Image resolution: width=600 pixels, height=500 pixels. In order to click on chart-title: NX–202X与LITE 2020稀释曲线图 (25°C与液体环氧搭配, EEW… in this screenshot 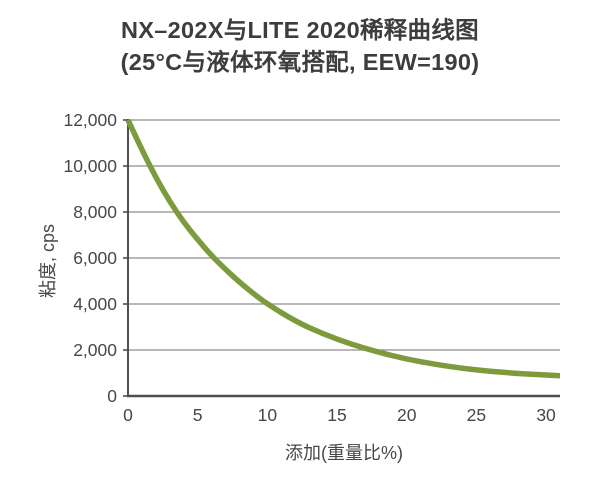, I will do `click(300, 46)`.